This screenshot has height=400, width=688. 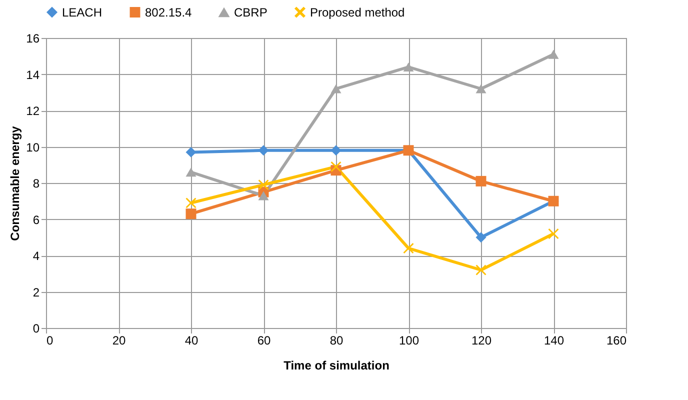 What do you see at coordinates (337, 341) in the screenshot?
I see `x-tick-label: 80` at bounding box center [337, 341].